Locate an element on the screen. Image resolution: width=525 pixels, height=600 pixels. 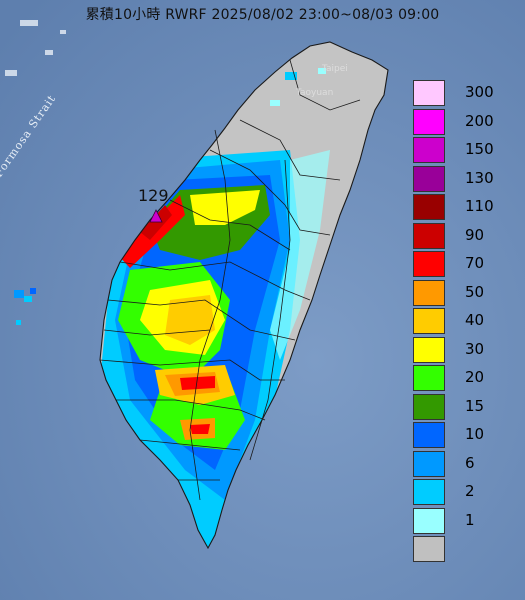
taipei-label: Taipei is located at coordinates (335, 69).